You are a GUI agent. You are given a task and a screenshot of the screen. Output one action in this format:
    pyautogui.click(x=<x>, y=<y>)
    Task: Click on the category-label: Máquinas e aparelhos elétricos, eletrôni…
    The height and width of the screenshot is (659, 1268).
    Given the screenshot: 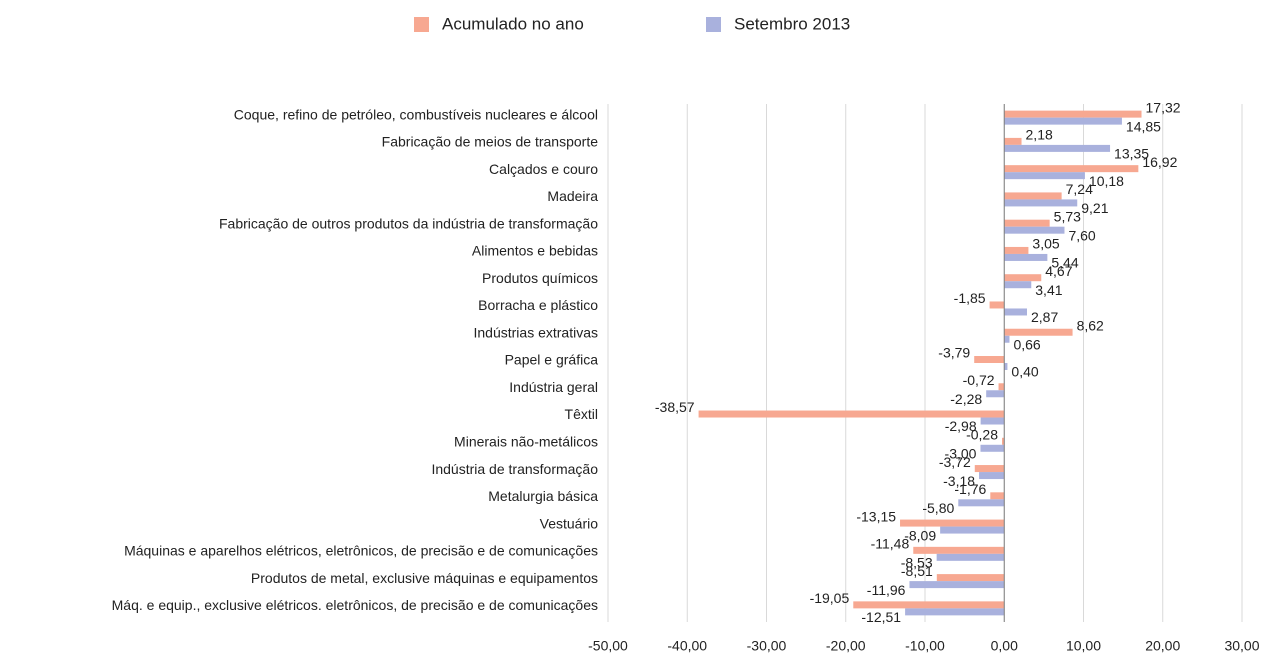 What is the action you would take?
    pyautogui.click(x=361, y=551)
    